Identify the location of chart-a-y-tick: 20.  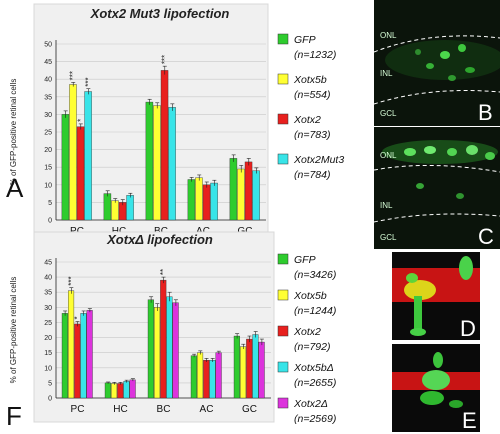
(48, 150).